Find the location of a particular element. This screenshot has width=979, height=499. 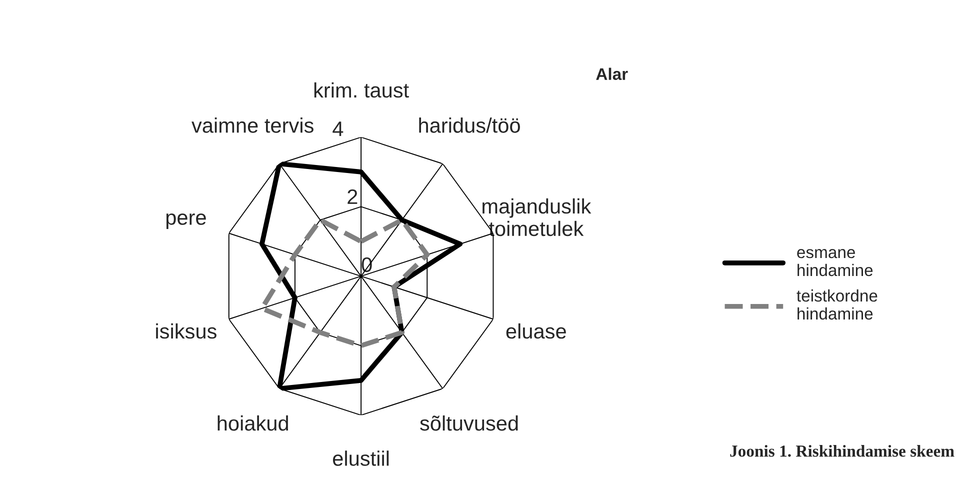

spoke-label: elustiil is located at coordinates (360, 458).